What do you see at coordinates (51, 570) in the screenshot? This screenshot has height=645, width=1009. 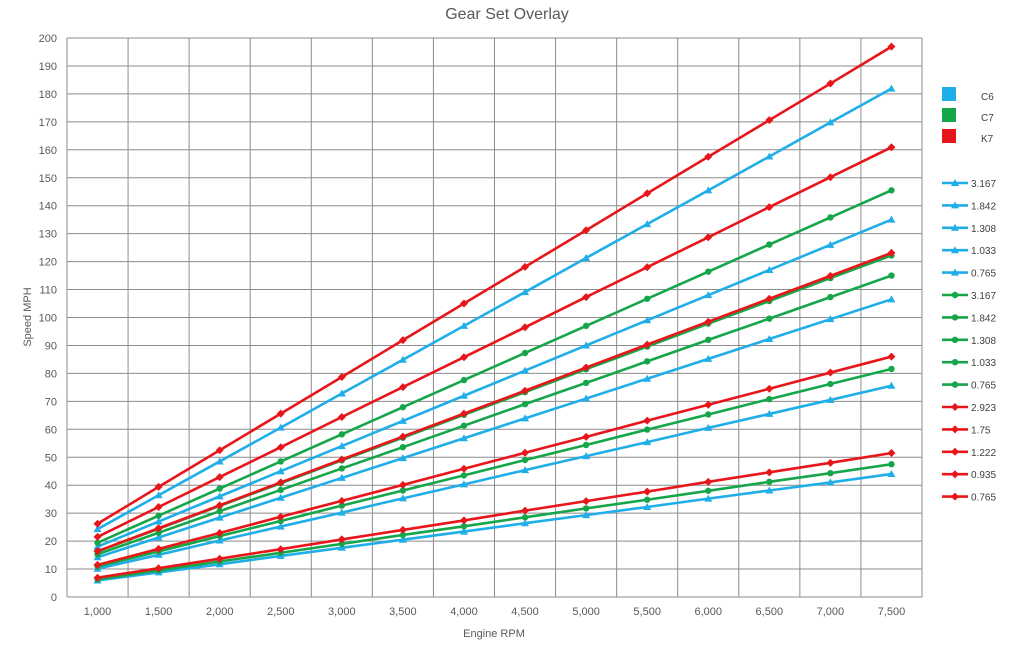 I see `y-tick-label: 10` at bounding box center [51, 570].